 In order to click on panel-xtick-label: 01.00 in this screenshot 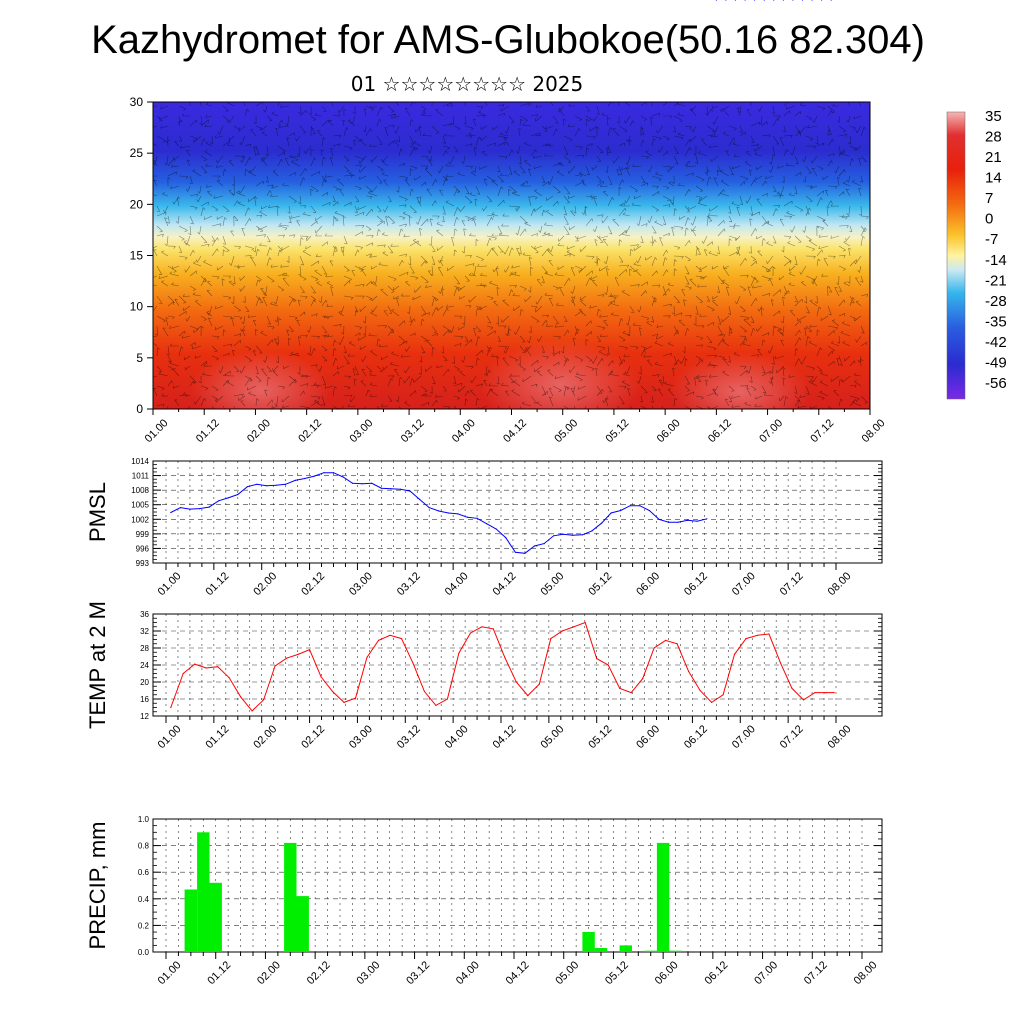, I will do `click(170, 737)`.